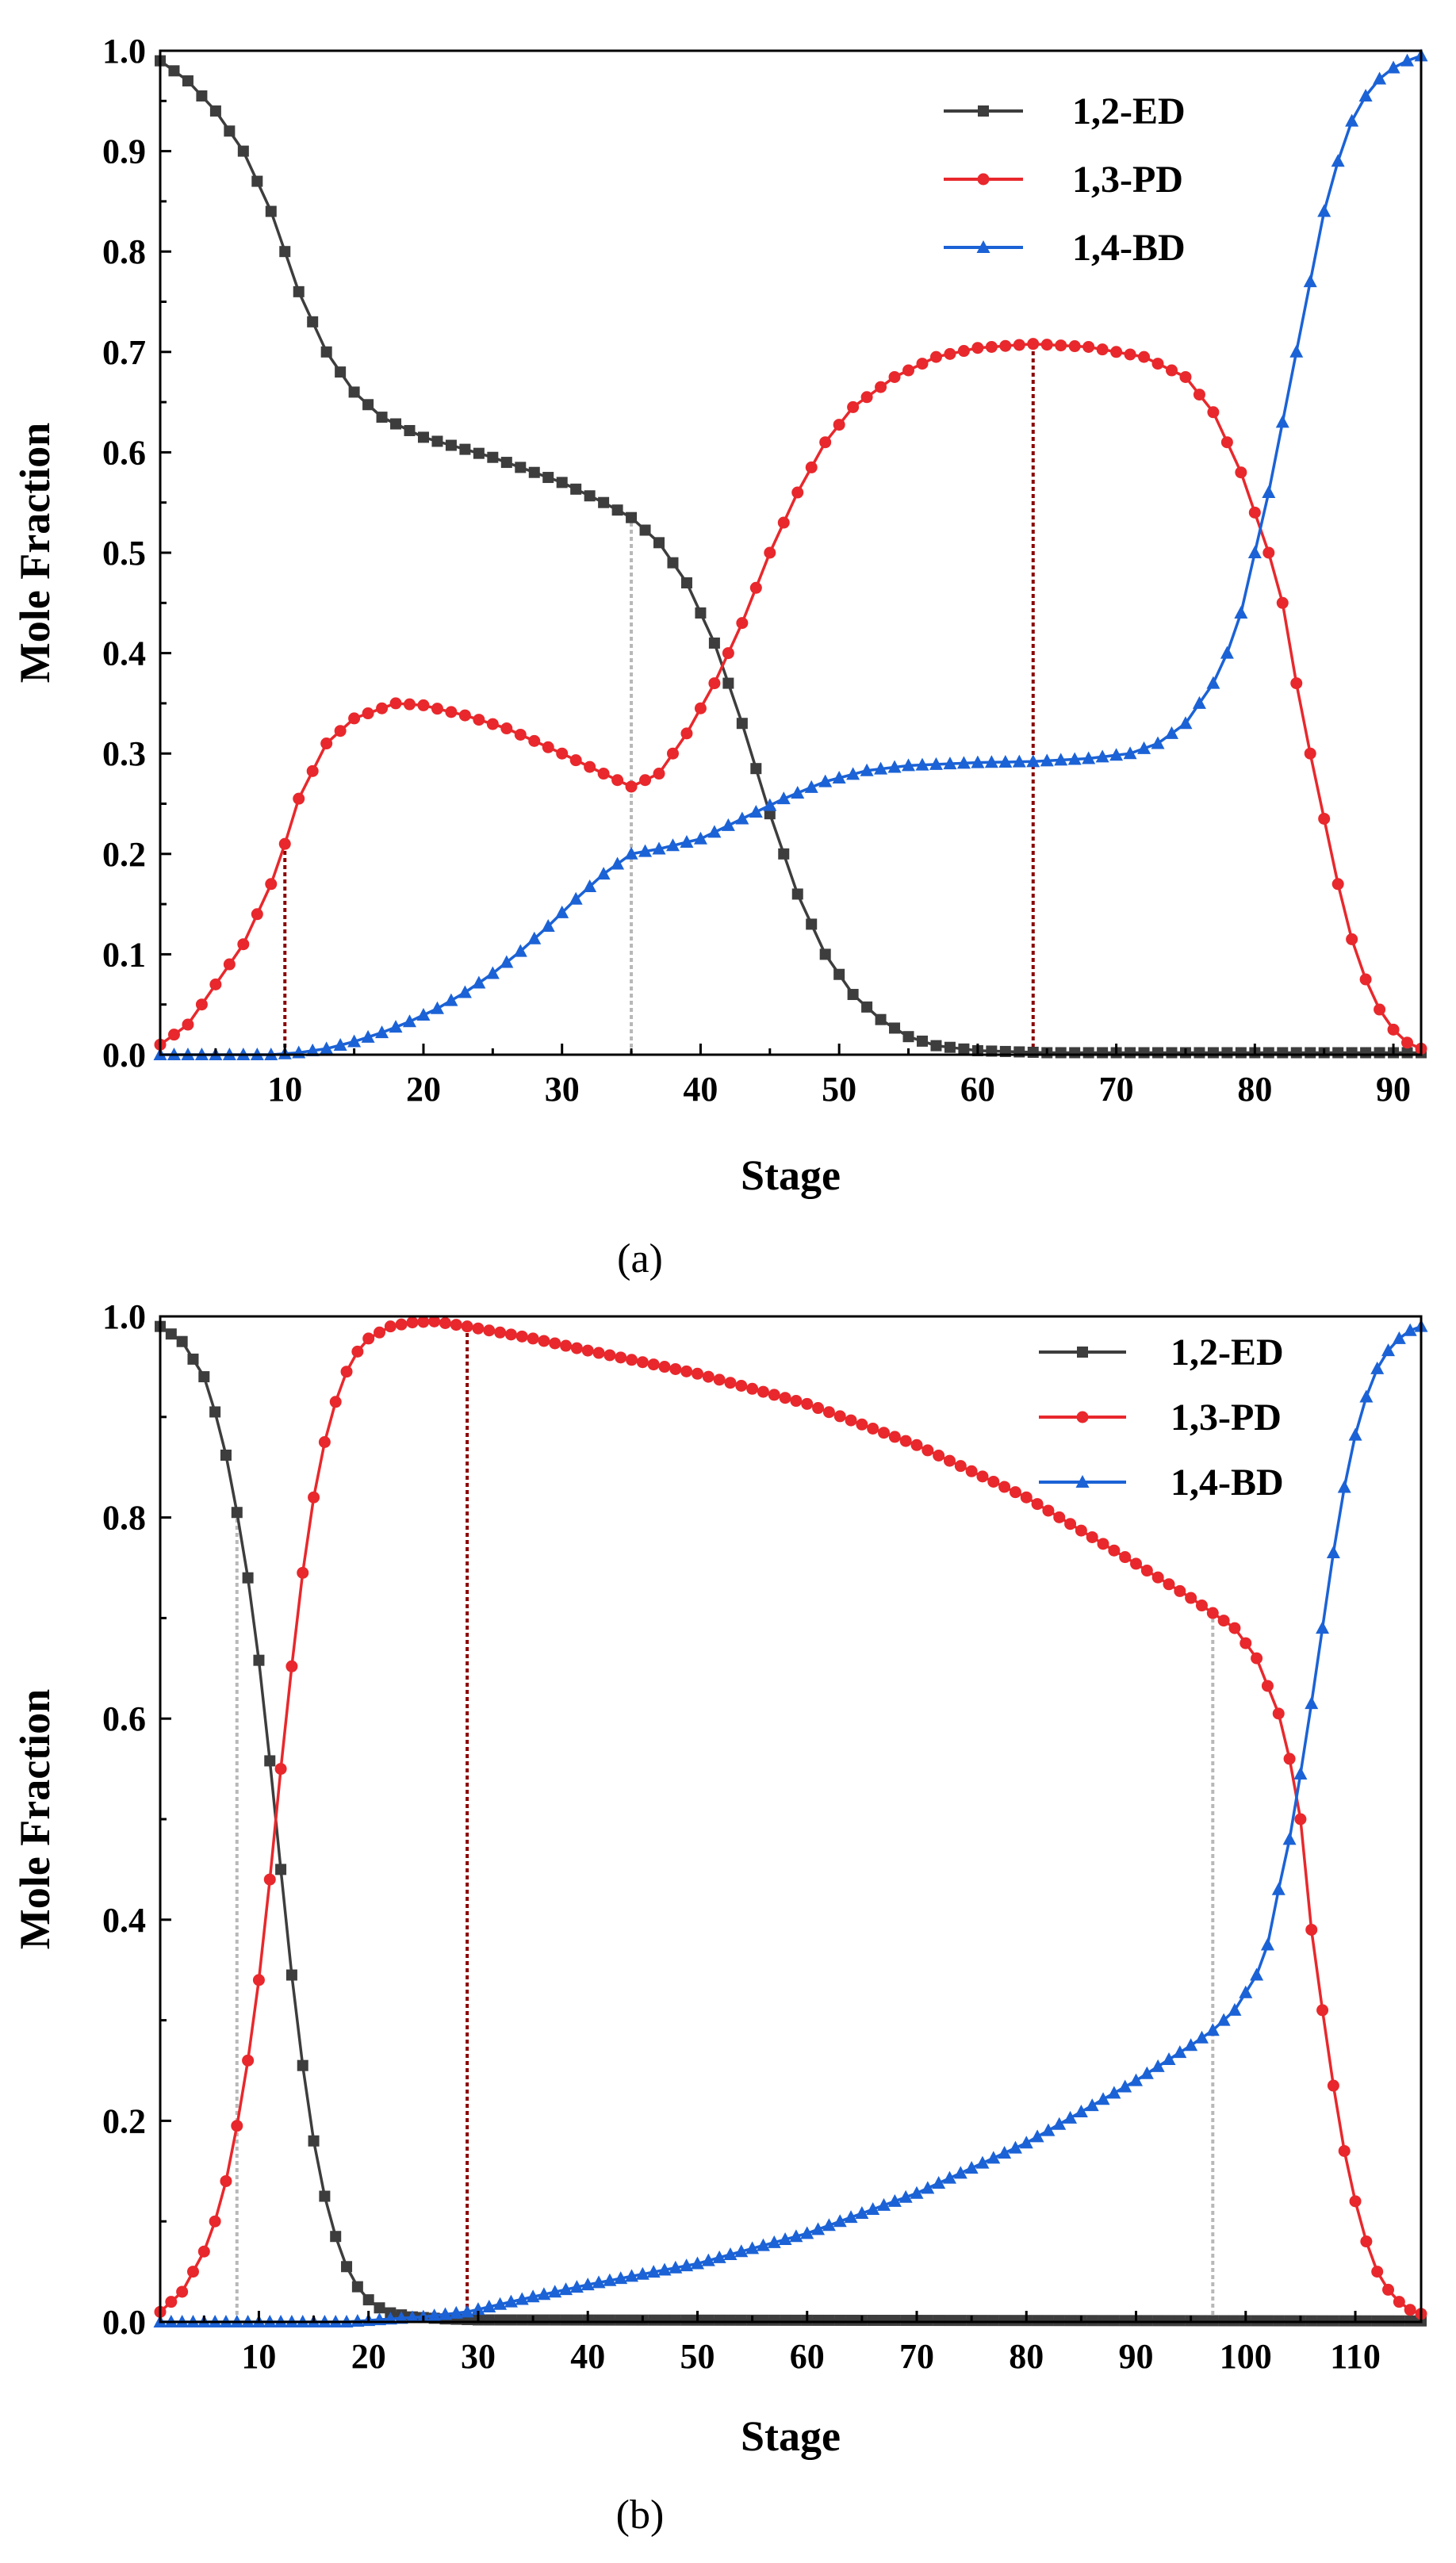 This screenshot has width=1456, height=2563. I want to click on y-tick-label: 0.3, so click(124, 753).